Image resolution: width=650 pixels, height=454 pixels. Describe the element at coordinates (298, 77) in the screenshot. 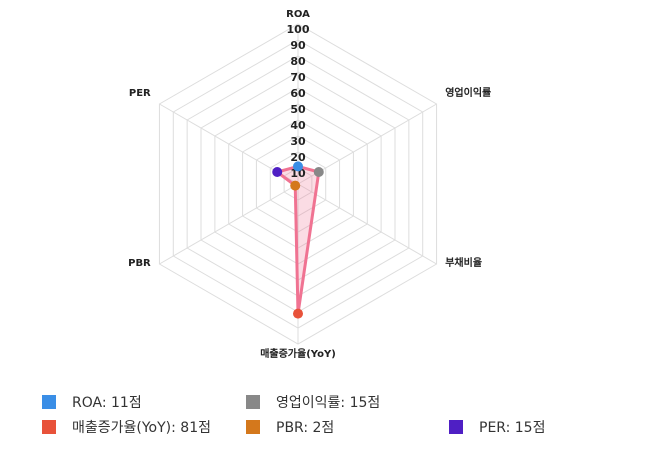

I see `r-tick-label: 70` at that location.